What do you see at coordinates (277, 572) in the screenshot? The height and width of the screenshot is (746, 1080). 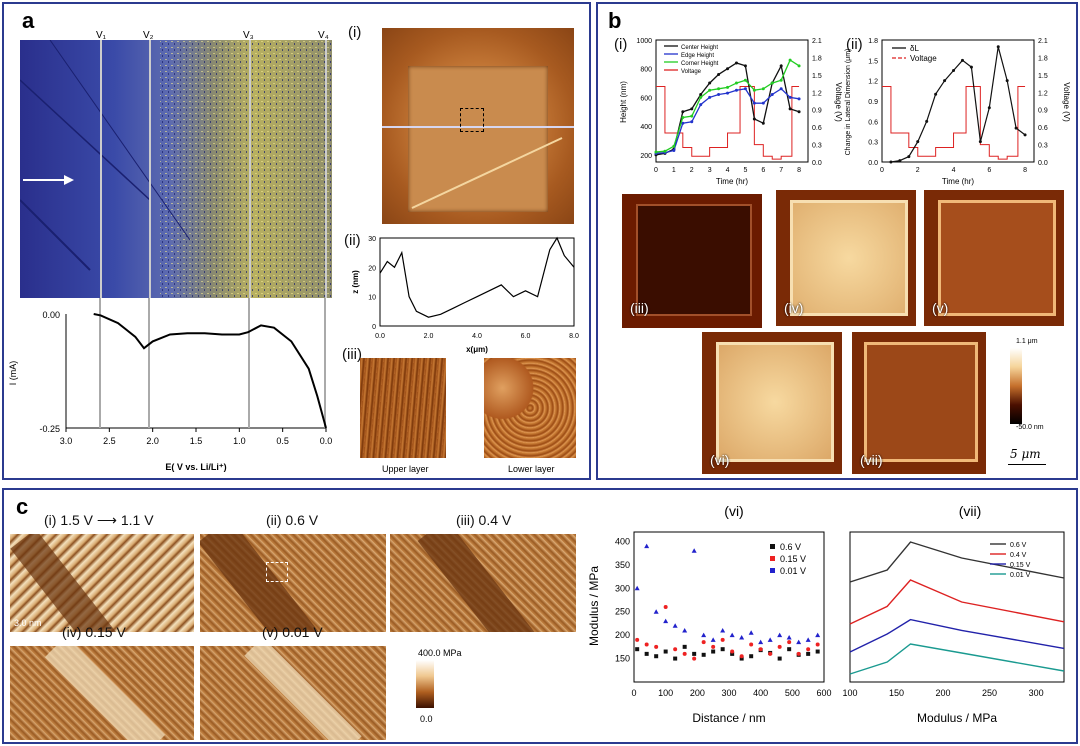 I see `c-box-ii` at bounding box center [277, 572].